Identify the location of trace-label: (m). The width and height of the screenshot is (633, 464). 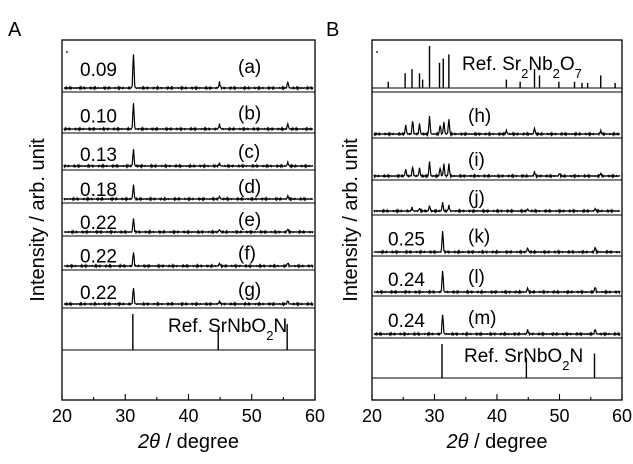
(482, 318).